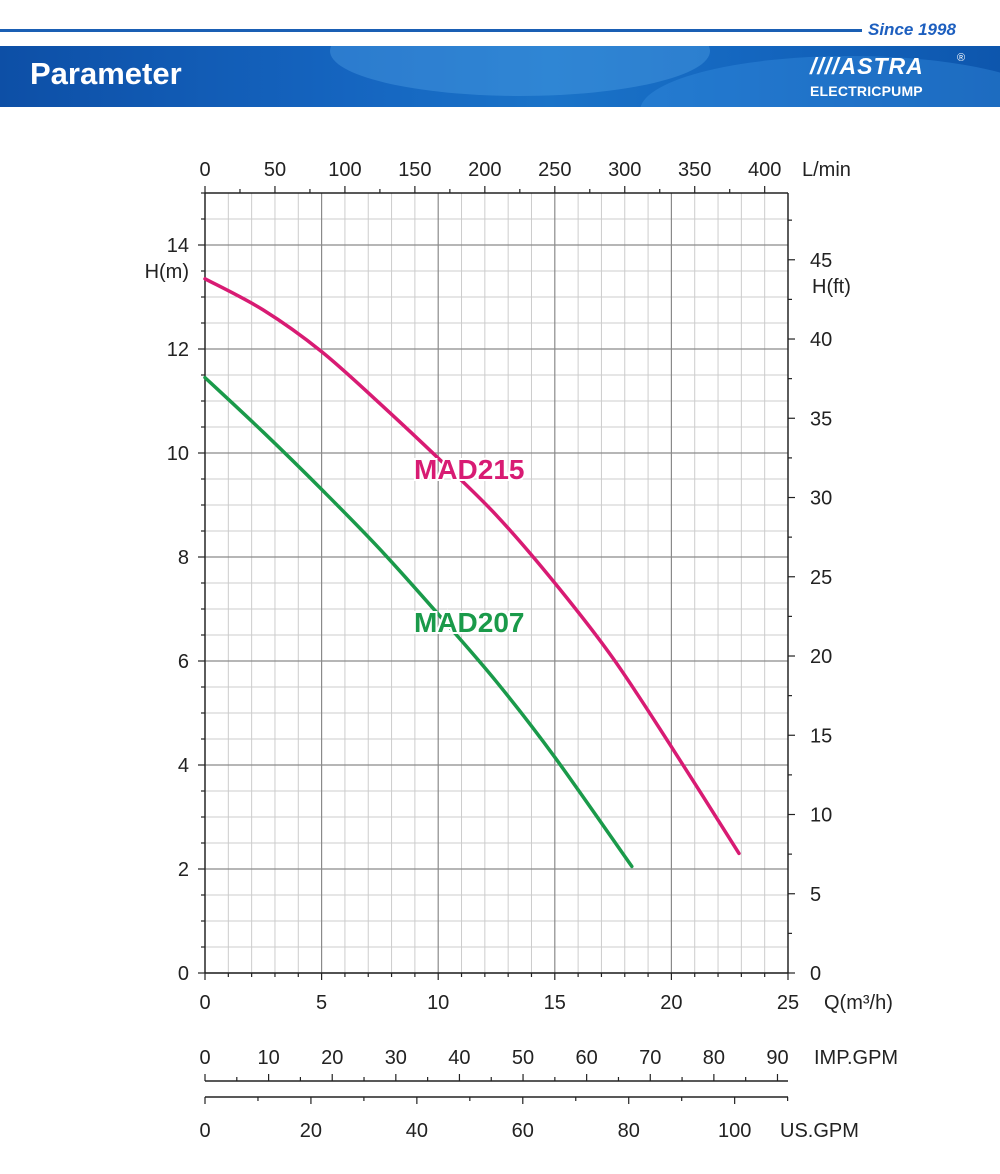 This screenshot has height=1174, width=1000. Describe the element at coordinates (856, 1058) in the screenshot. I see `imp-gpm-axis-title: IMP.GPM` at that location.